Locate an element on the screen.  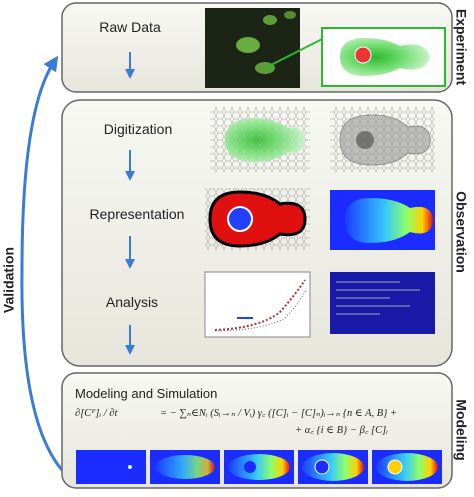
stage-label: Observation is located at coordinates (461, 232).